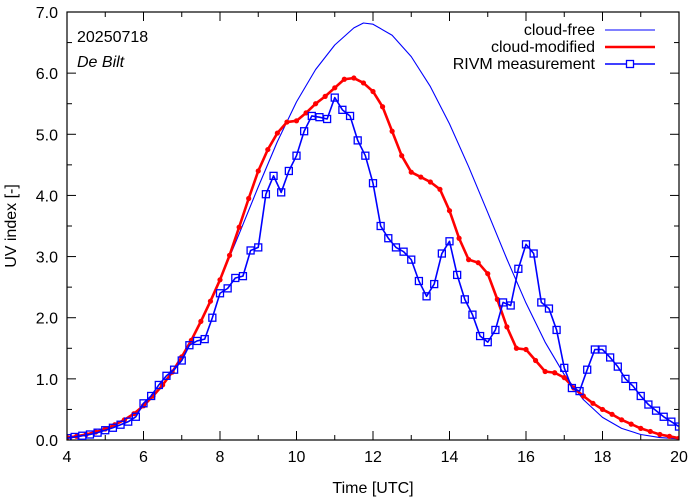  Describe the element at coordinates (526, 457) in the screenshot. I see `x-tick-label: 16` at that location.